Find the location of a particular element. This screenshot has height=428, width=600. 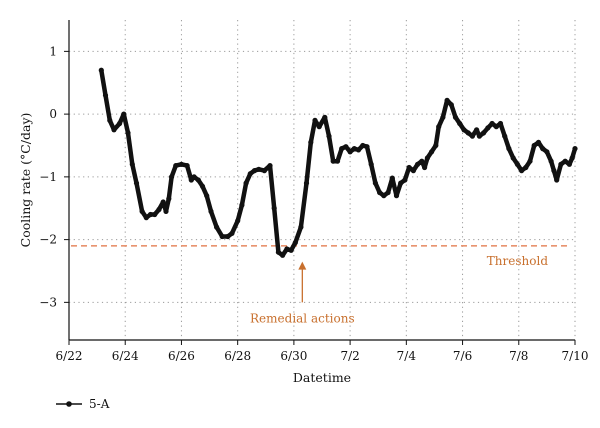

y-axis-title: Cooling rate (°C/day) is located at coordinates (25, 180).